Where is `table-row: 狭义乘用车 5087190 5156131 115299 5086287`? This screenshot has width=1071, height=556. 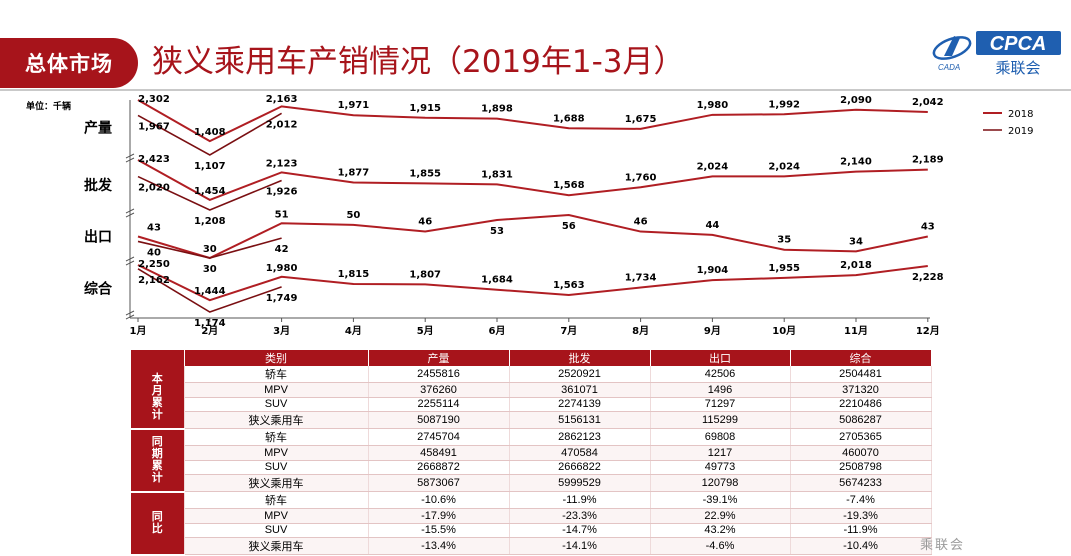
table-row: 狭义乘用车 5087190 5156131 115299 5086287 is located at coordinates (531, 420).